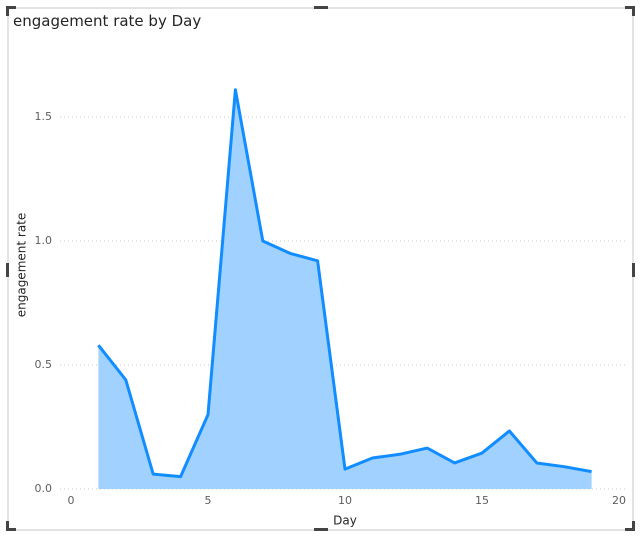  What do you see at coordinates (22, 265) in the screenshot?
I see `y-axis-title: engagement rate` at bounding box center [22, 265].